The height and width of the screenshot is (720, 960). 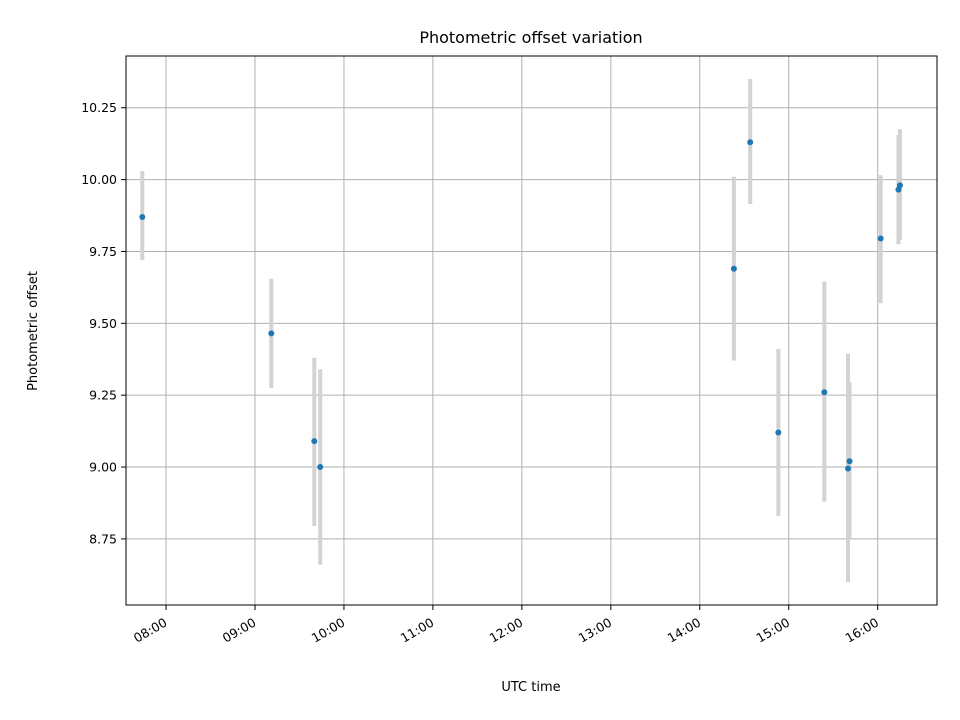 I want to click on y-axis-label: Photometric offset, so click(x=33, y=331).